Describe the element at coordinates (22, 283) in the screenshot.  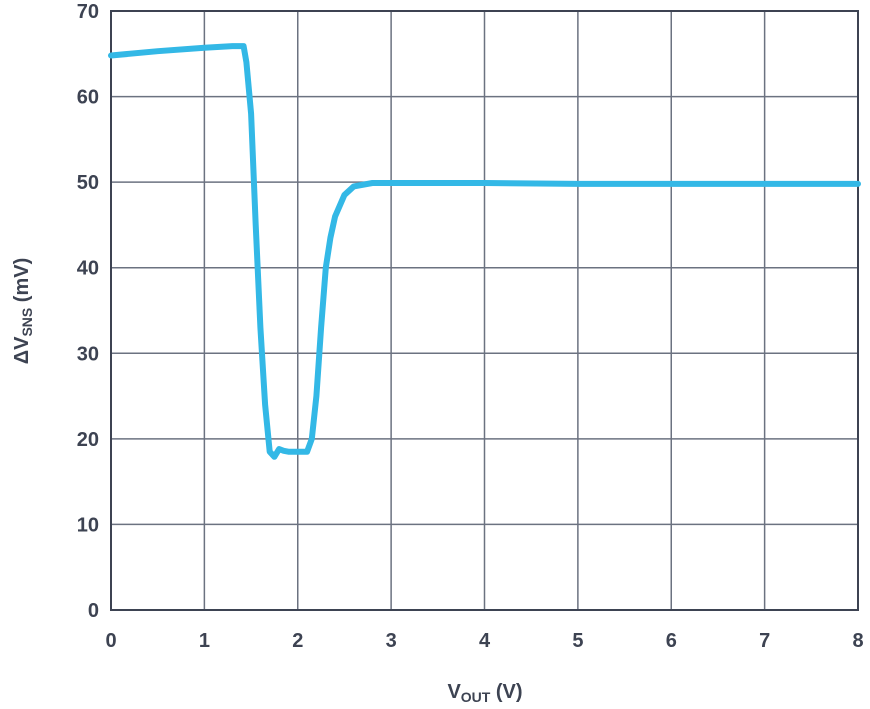
I see `y-axis-label-unit: (mV)` at that location.